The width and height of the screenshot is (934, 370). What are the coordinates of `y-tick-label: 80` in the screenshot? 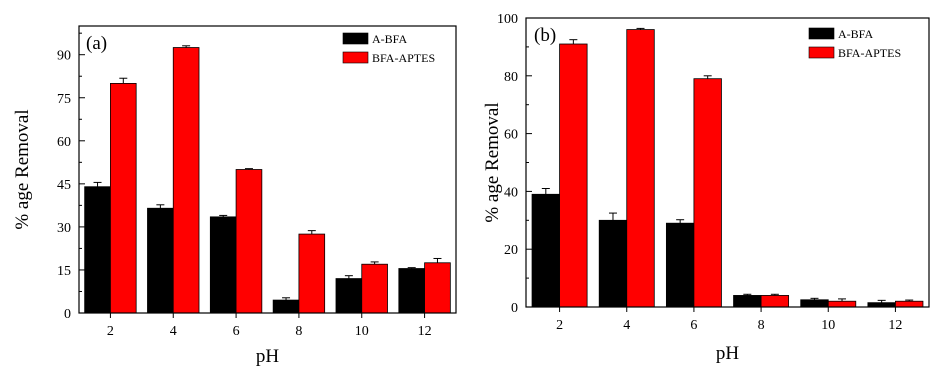 It's located at (511, 77).